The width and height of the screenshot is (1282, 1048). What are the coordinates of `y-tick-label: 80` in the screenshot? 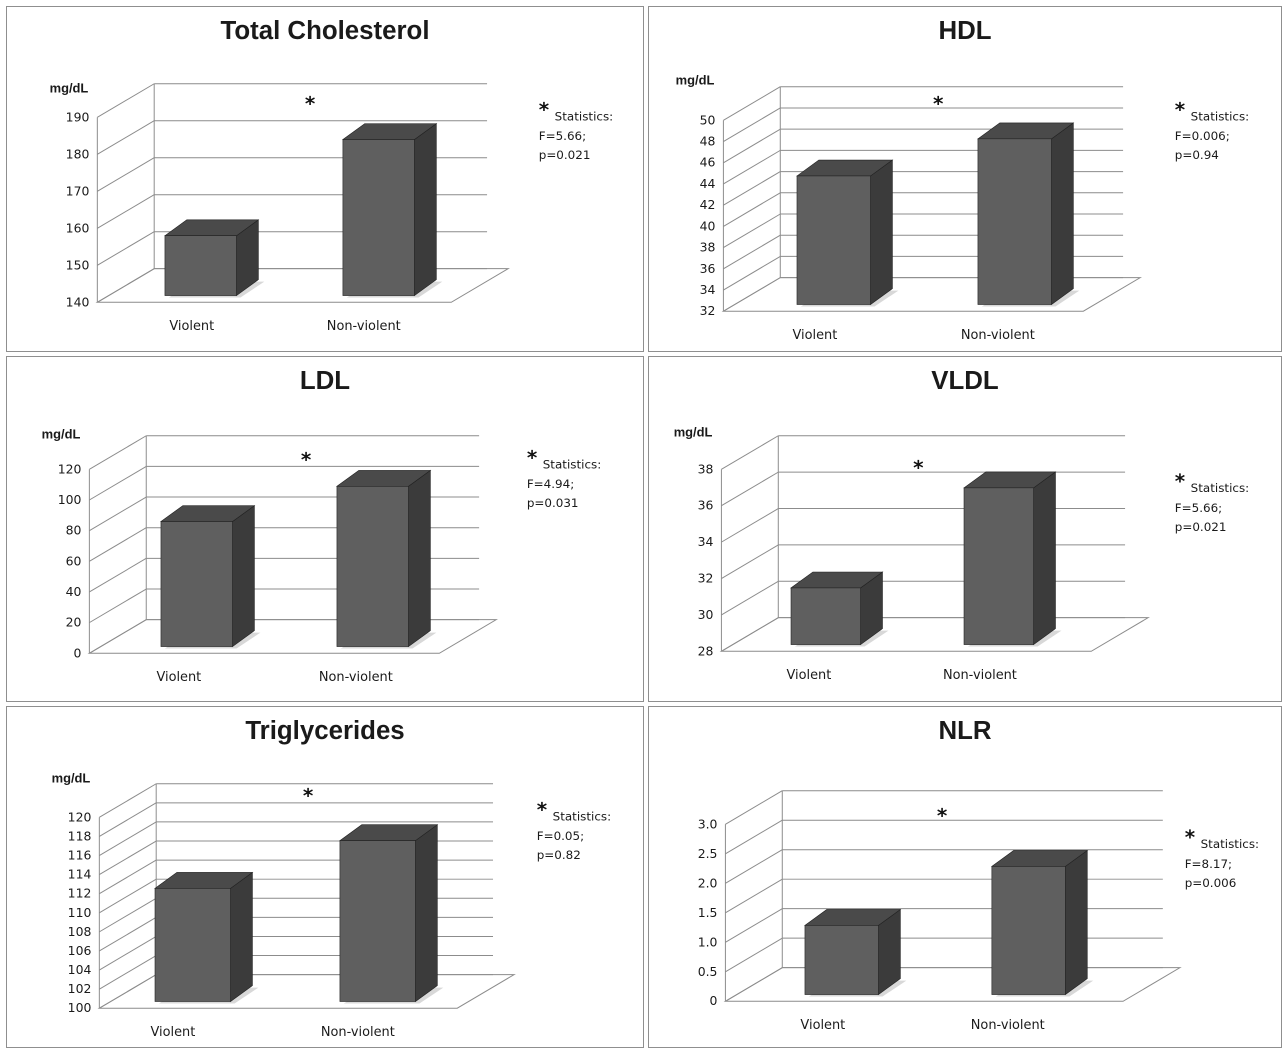 It's located at (74, 530).